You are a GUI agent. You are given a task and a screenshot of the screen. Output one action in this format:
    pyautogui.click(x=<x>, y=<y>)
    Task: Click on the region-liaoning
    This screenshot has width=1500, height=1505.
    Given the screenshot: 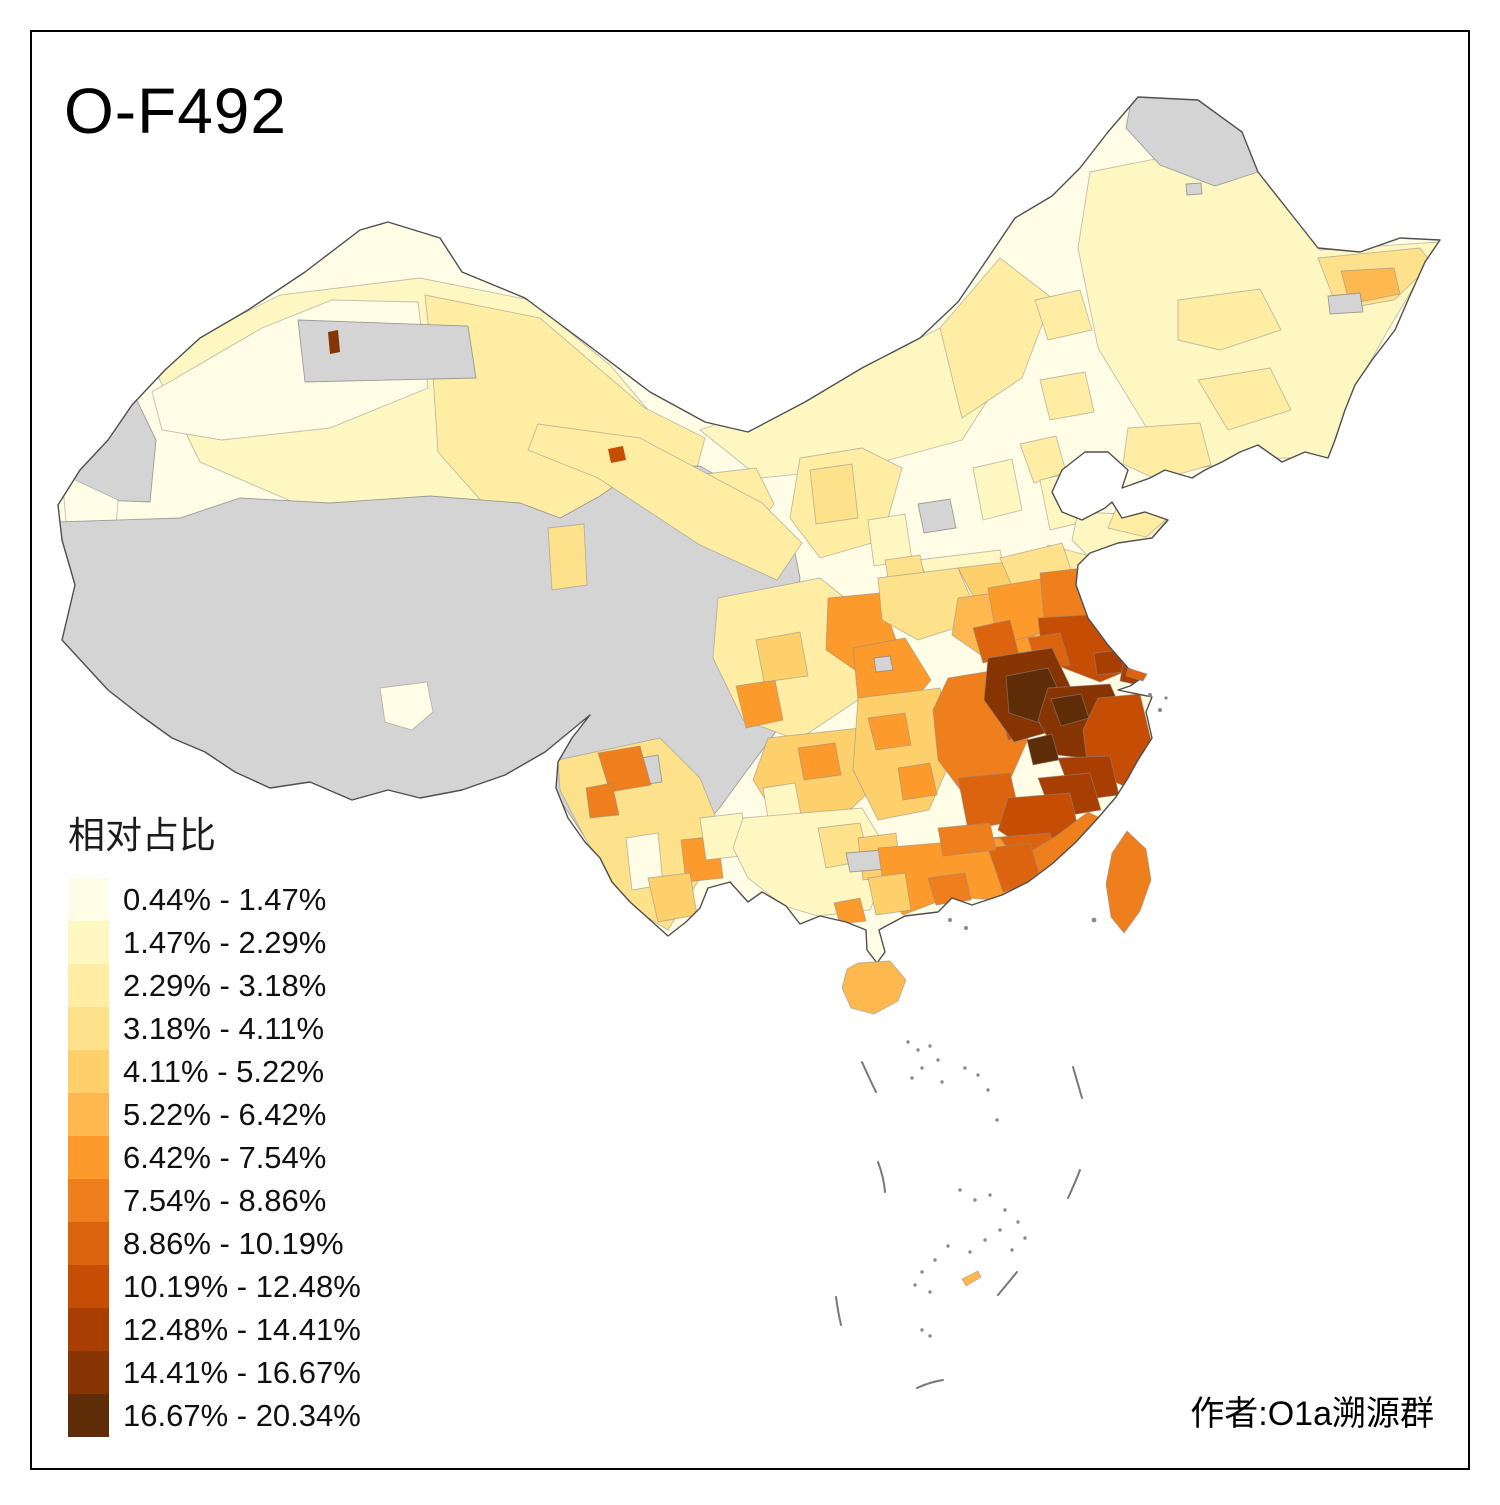 What is the action you would take?
    pyautogui.click(x=1167, y=451)
    